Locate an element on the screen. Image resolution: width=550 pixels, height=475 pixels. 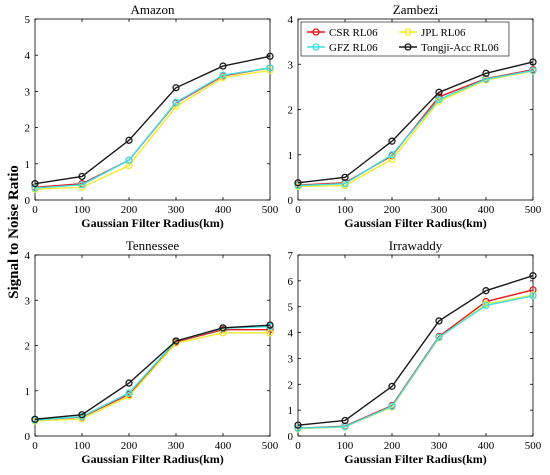
legend-entry: GFZ RL06 is located at coordinates (342, 48).